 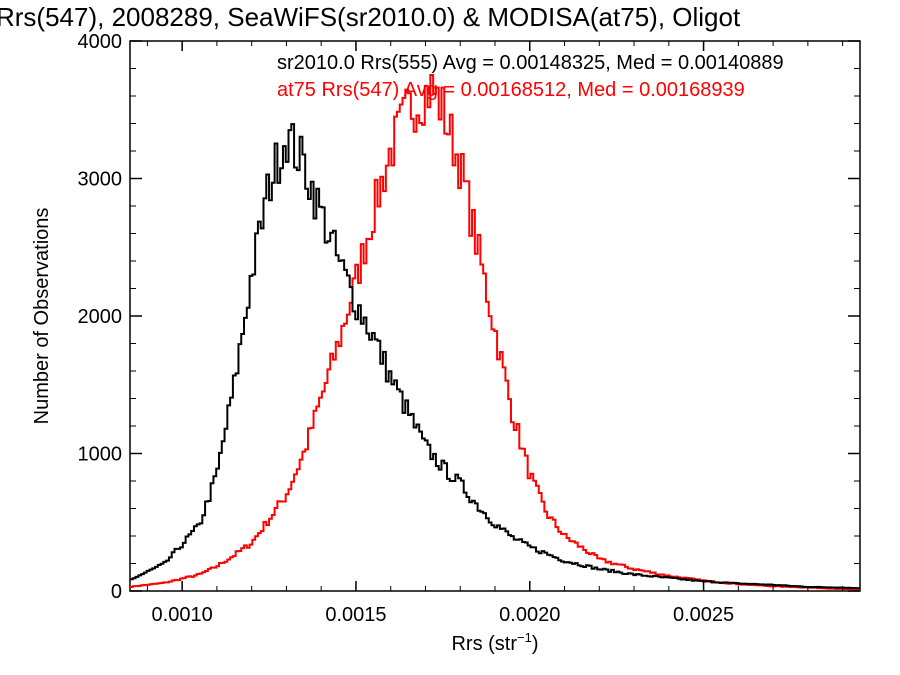 What do you see at coordinates (703, 615) in the screenshot?
I see `x-tick-label: 0.0025` at bounding box center [703, 615].